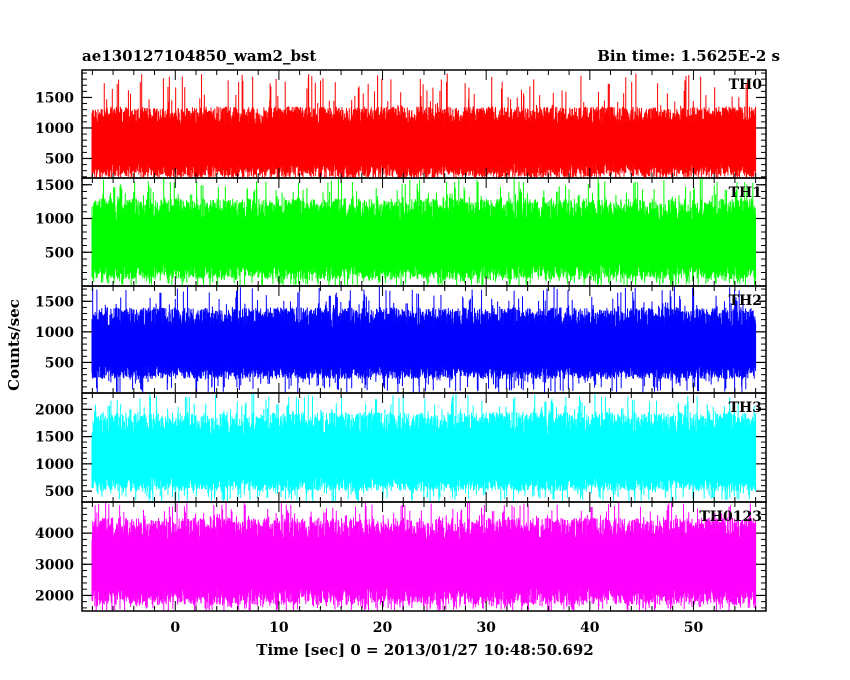 Image resolution: width=850 pixels, height=680 pixels. What do you see at coordinates (746, 85) in the screenshot?
I see `panel-label-th0: TH0` at bounding box center [746, 85].